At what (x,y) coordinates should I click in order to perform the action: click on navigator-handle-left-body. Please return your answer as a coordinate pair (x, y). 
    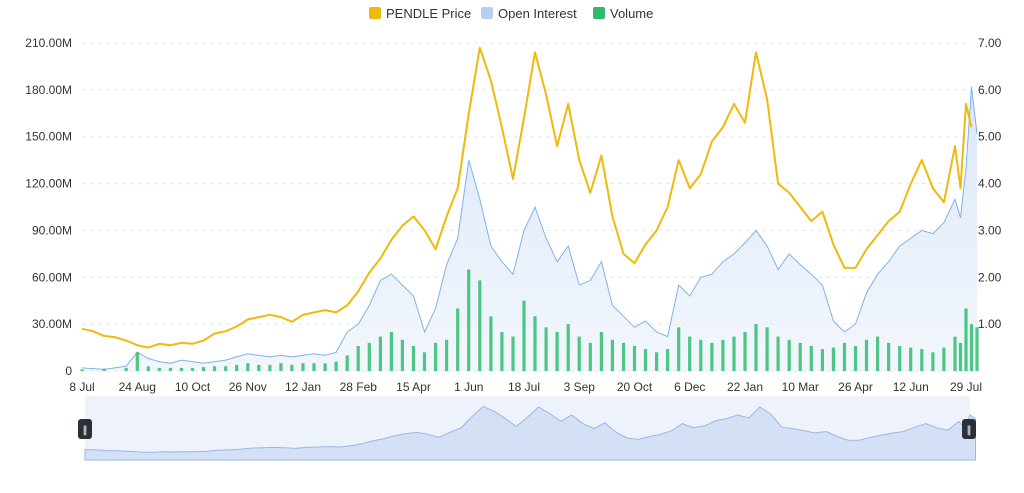
    Looking at the image, I should click on (85, 429).